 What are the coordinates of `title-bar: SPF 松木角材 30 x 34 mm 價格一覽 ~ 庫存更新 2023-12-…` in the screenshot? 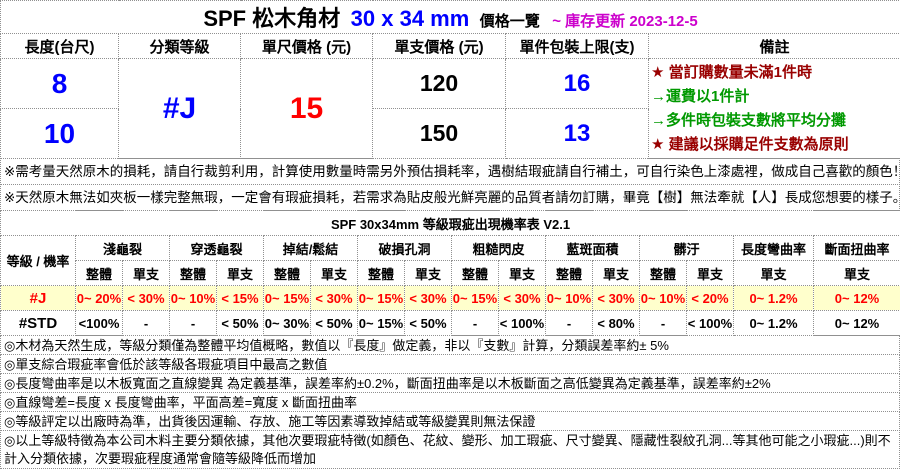 It's located at (450, 17).